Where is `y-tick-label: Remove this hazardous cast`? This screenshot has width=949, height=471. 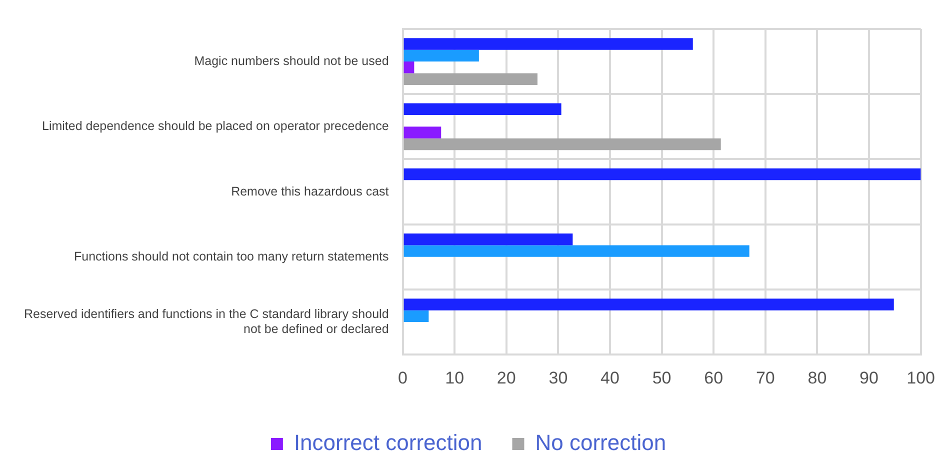 y-tick-label: Remove this hazardous cast is located at coordinates (310, 191).